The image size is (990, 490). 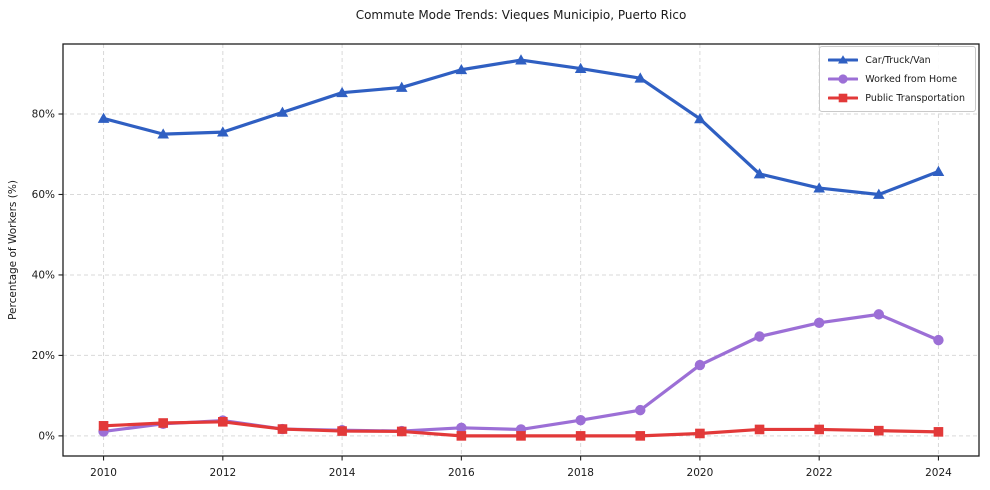 I want to click on x-tick-label: 2022, so click(x=819, y=473).